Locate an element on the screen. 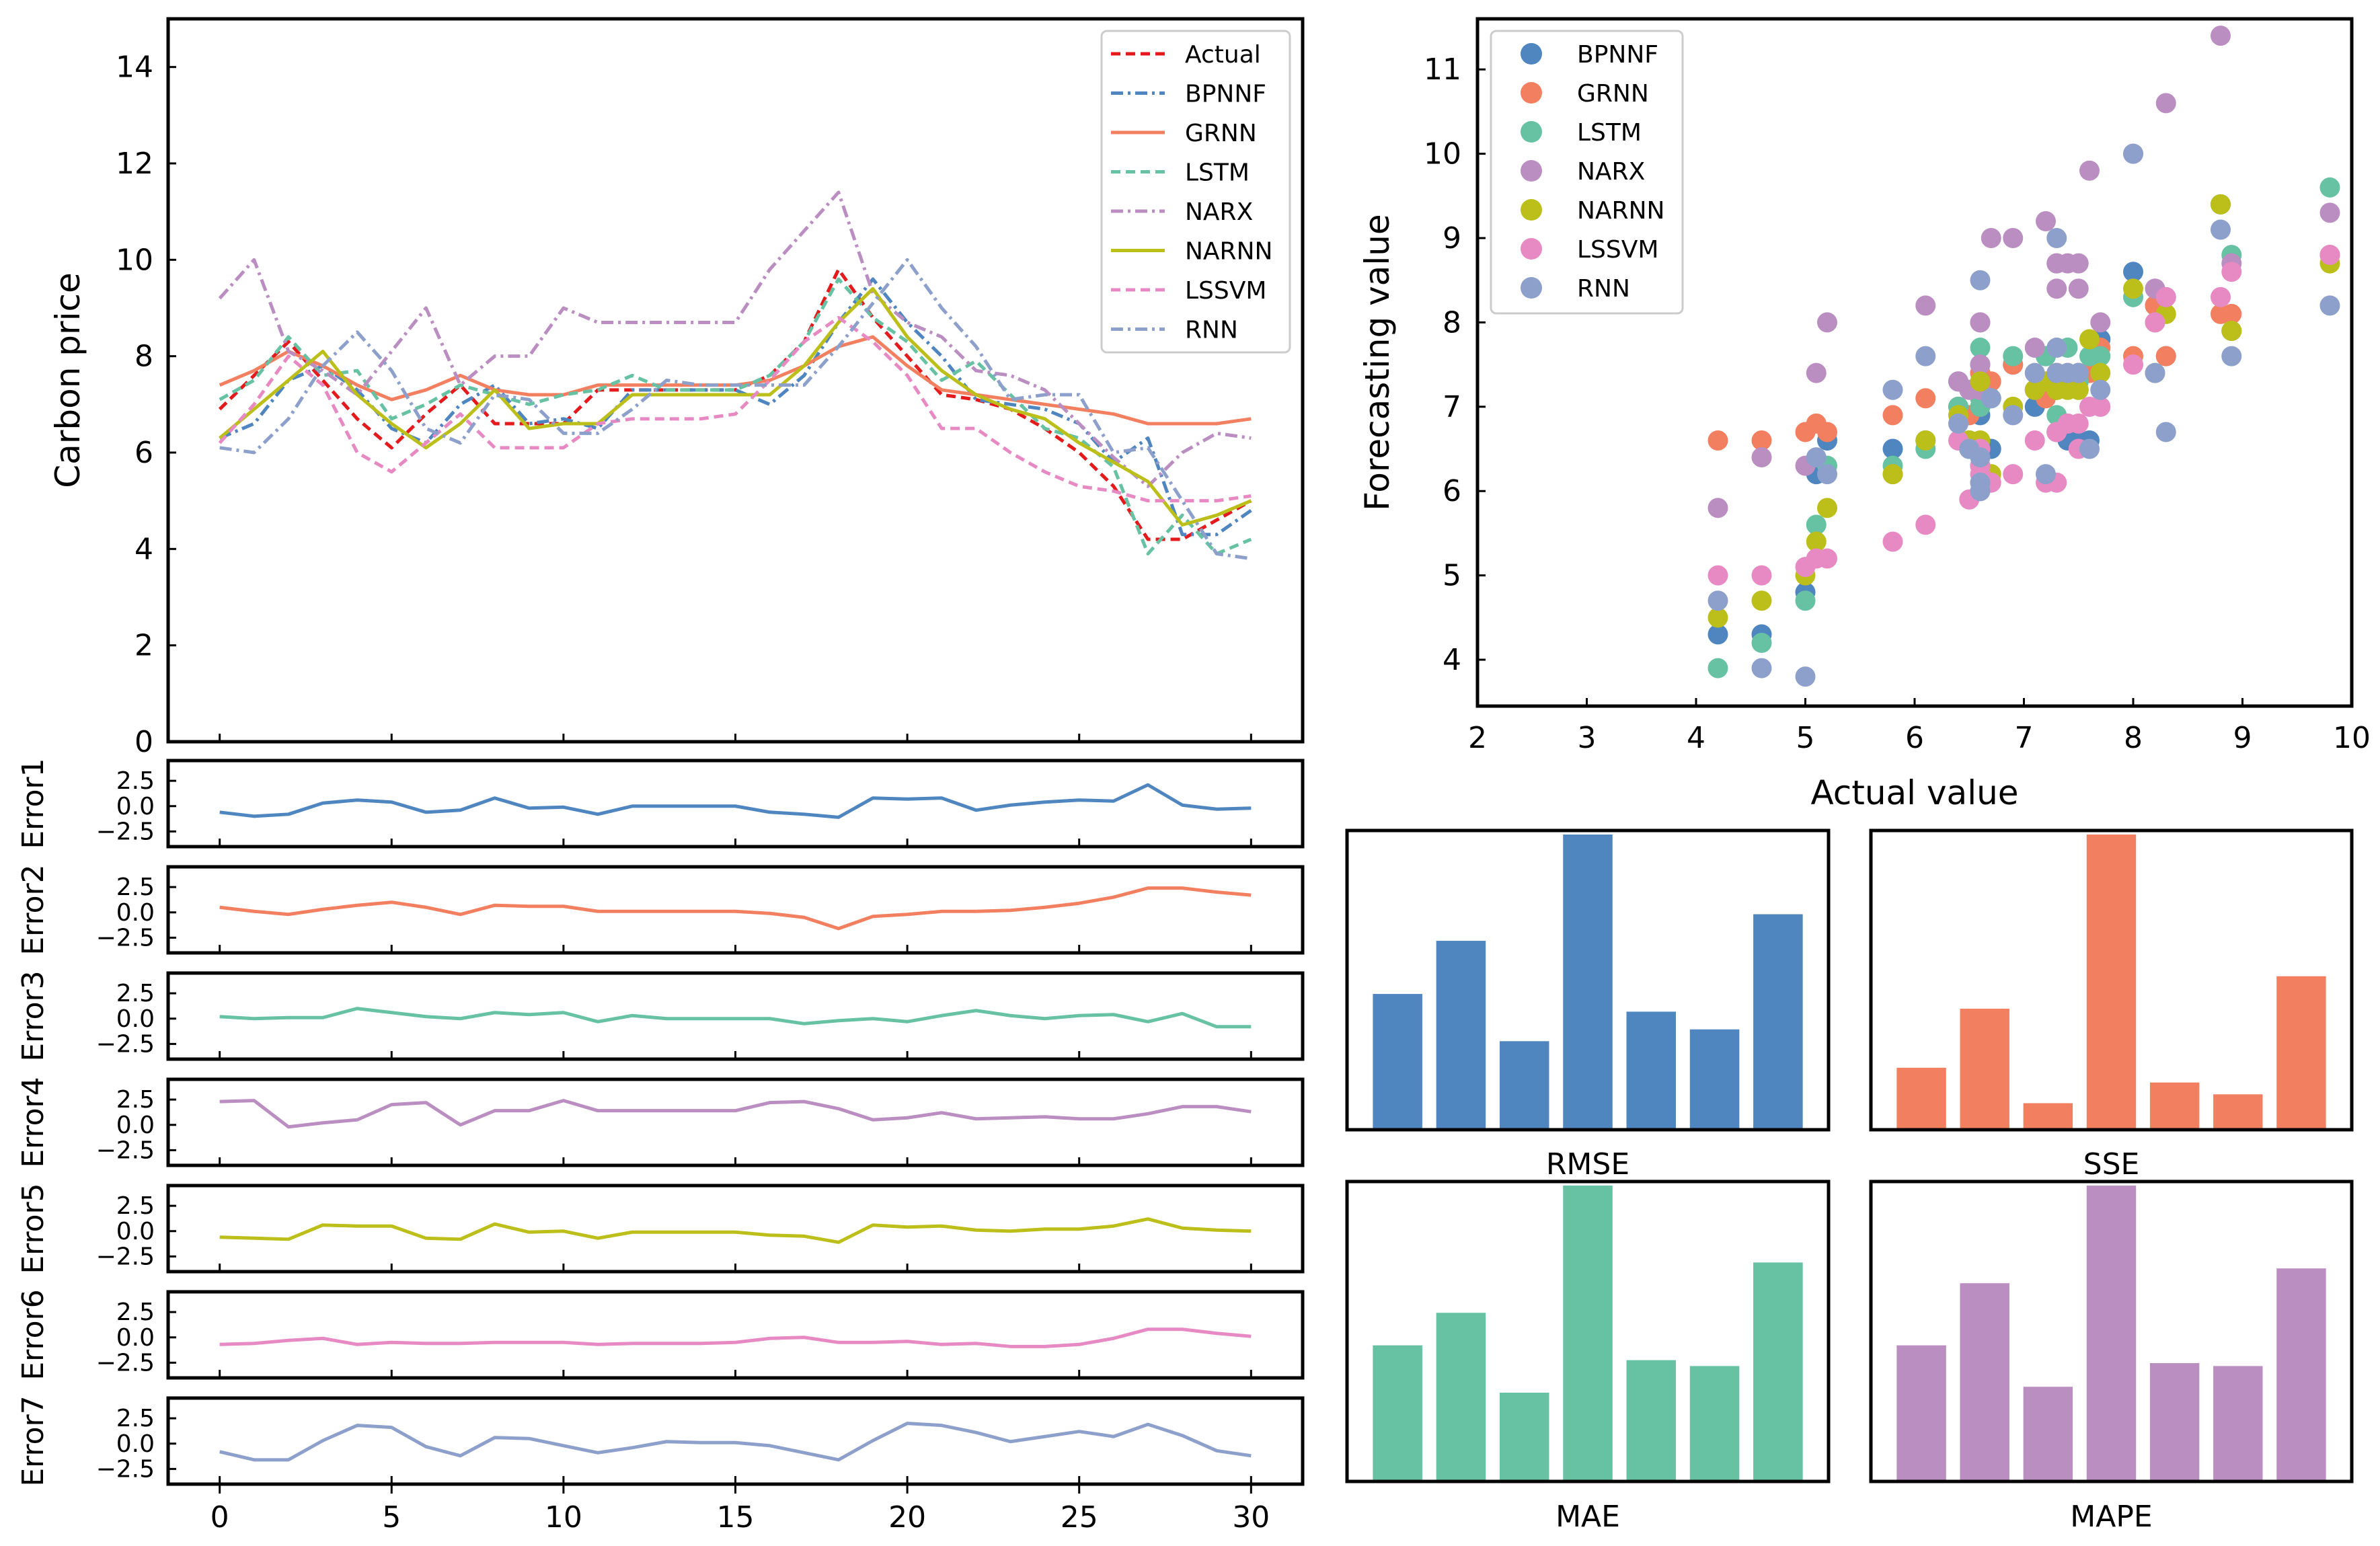 This screenshot has width=2380, height=1546. bar-lssvm is located at coordinates (1715, 1079).